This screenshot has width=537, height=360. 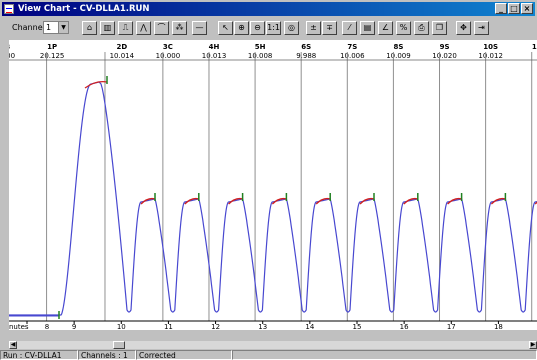 What do you see at coordinates (89, 28) in the screenshot?
I see `open-icon: ⌂` at bounding box center [89, 28].